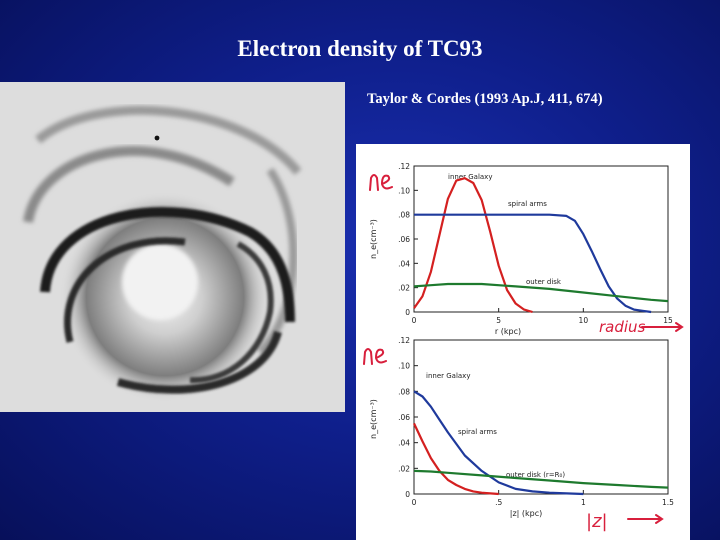  What do you see at coordinates (498, 502) in the screenshot?
I see `xtick-label: .5` at bounding box center [498, 502].